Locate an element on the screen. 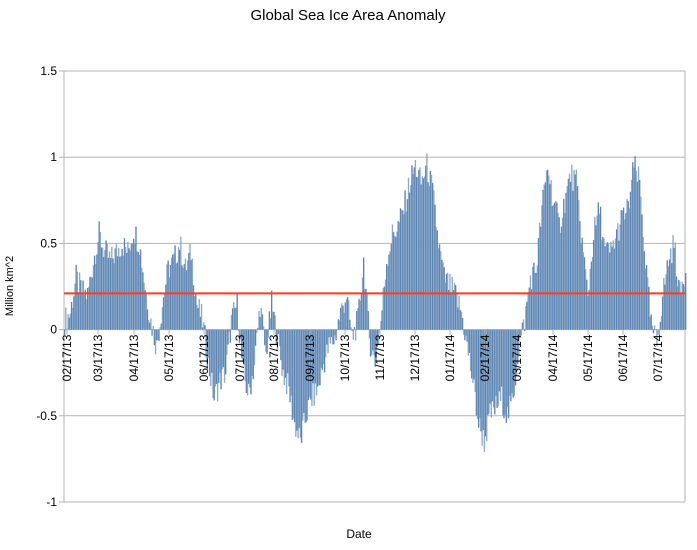 The height and width of the screenshot is (550, 697). y-tick-label: 1 is located at coordinates (53, 157).